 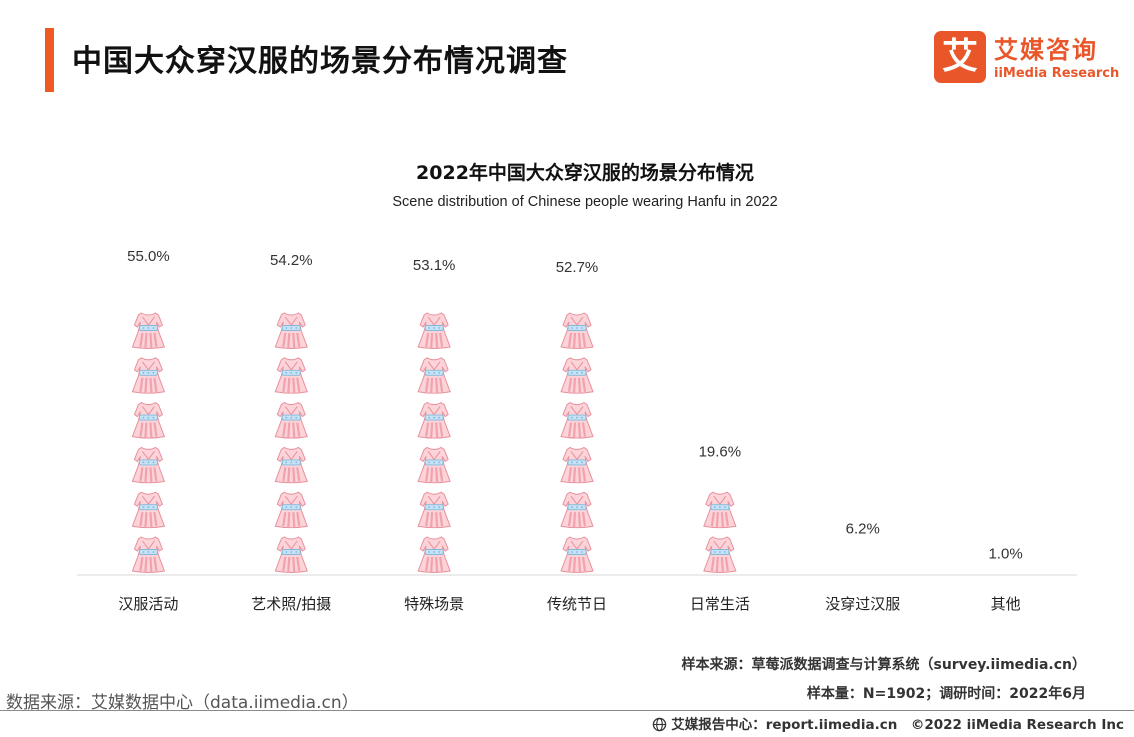 I want to click on logo-english-name: iiMedia Research, so click(x=1057, y=73).